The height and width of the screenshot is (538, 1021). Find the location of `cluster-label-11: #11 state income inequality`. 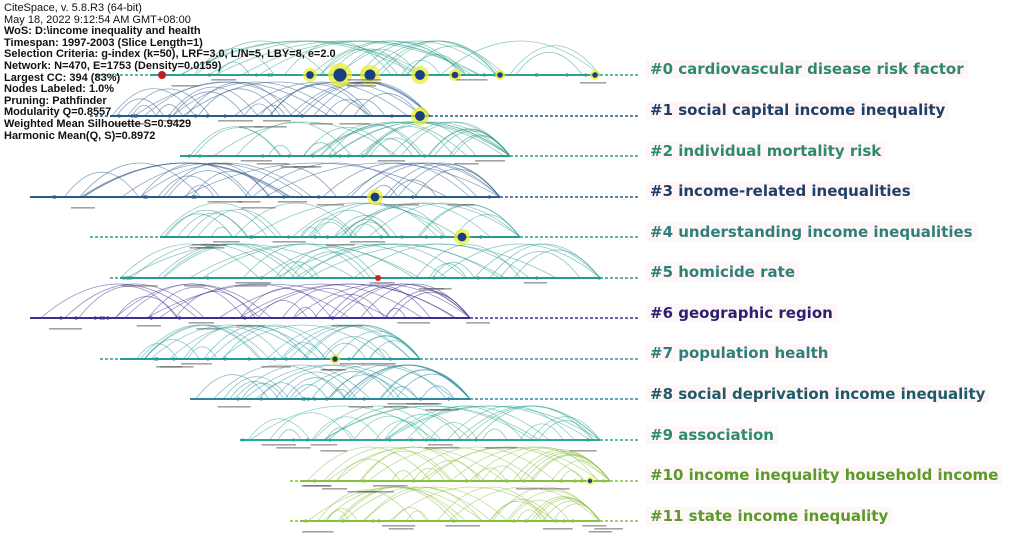

cluster-label-11: #11 state income inequality is located at coordinates (769, 516).